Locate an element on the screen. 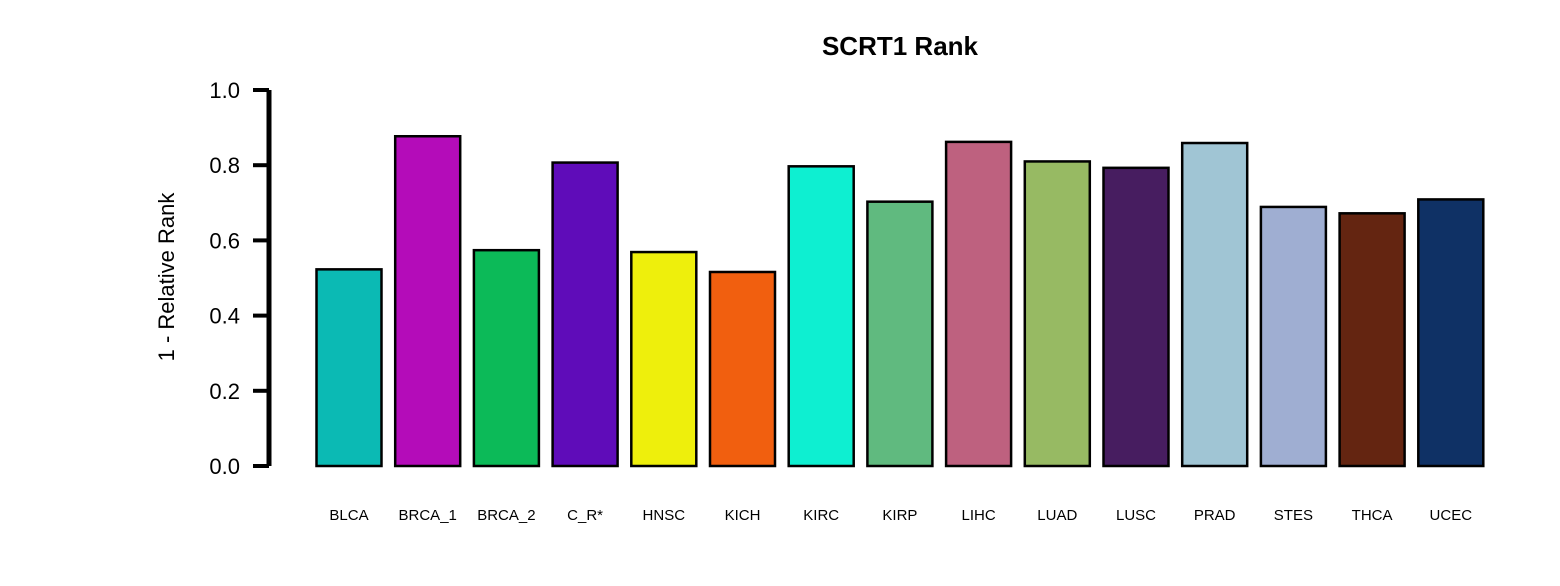 This screenshot has width=1560, height=586. bar-blca is located at coordinates (349, 368).